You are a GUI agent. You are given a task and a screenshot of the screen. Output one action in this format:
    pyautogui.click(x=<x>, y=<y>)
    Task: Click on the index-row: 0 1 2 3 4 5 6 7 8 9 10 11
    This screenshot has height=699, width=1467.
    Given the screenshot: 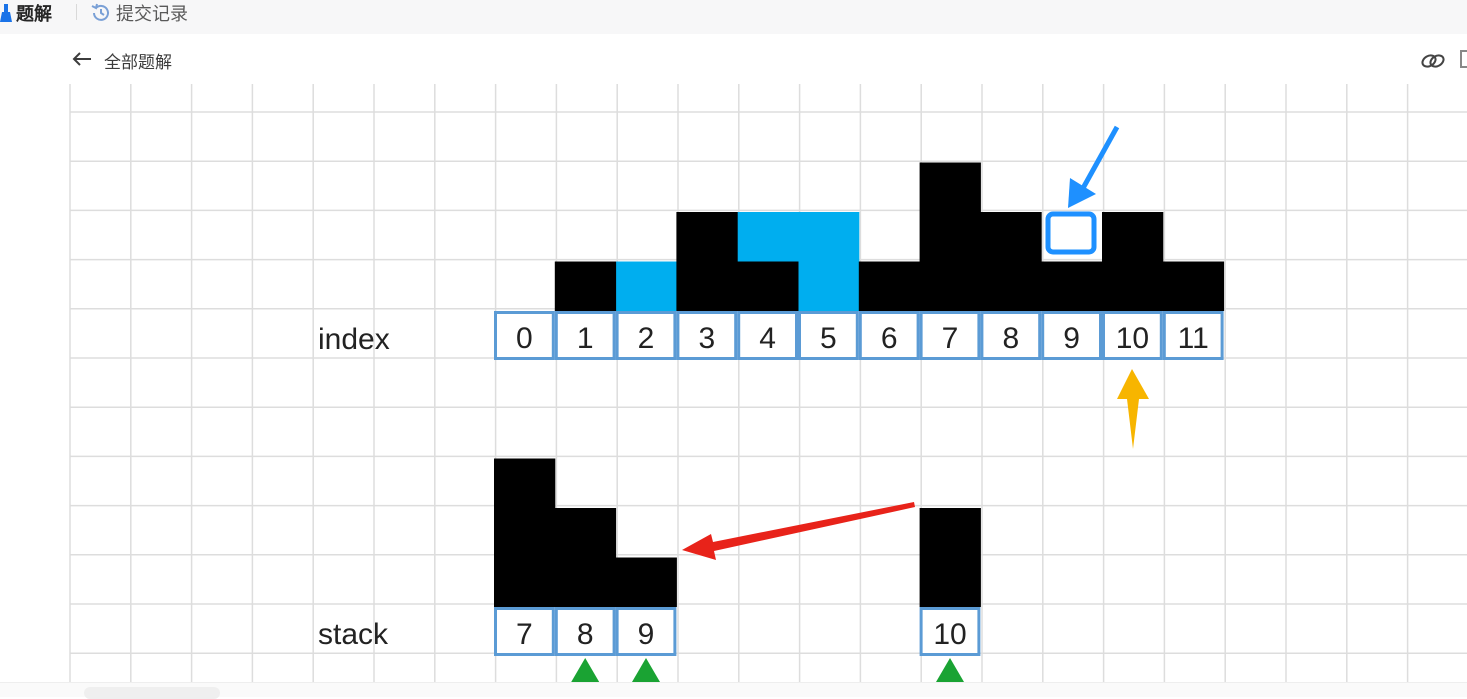 What is the action you would take?
    pyautogui.click(x=859, y=335)
    